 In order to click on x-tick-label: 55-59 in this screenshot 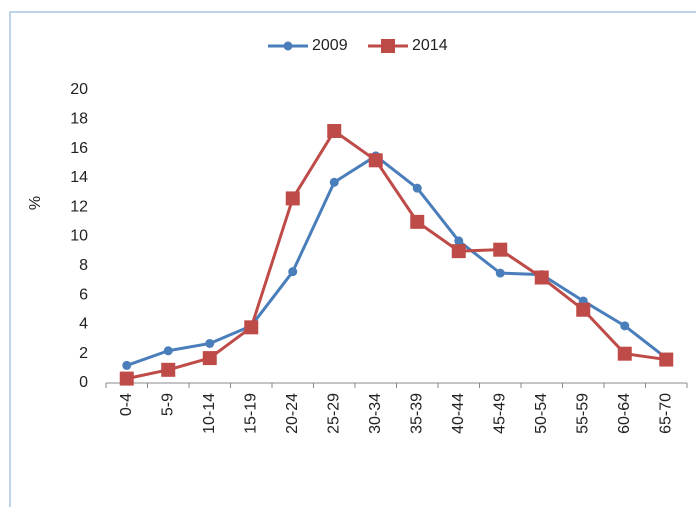, I will do `click(582, 413)`.